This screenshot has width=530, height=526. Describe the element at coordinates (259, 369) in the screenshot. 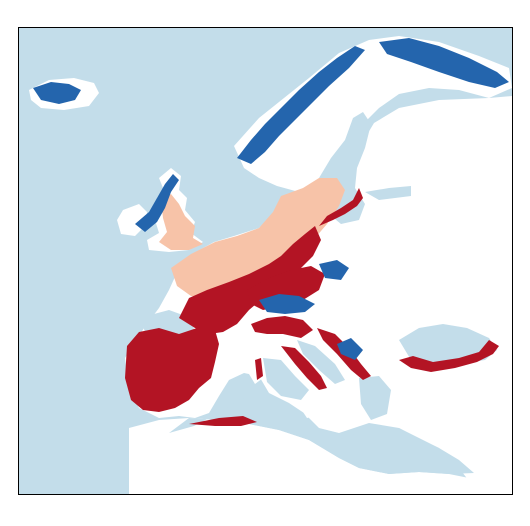

I see `red-sardinia` at that location.